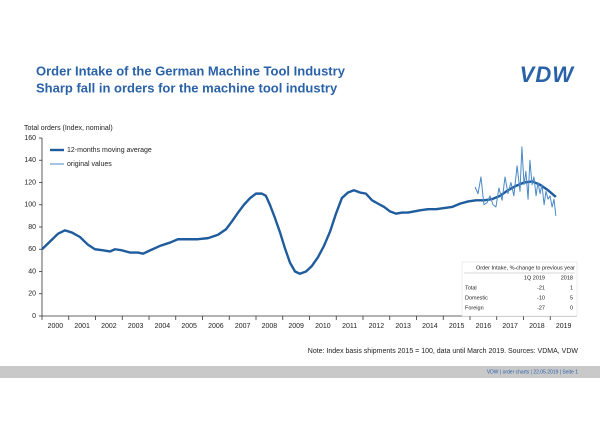  What do you see at coordinates (541, 308) in the screenshot?
I see `table-cell: -27` at bounding box center [541, 308].